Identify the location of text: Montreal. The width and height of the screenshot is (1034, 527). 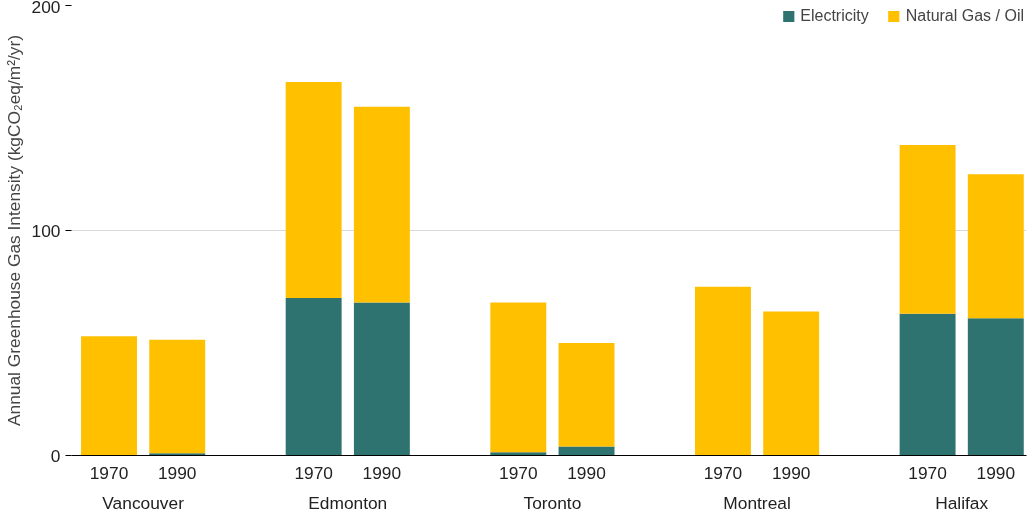
(757, 502).